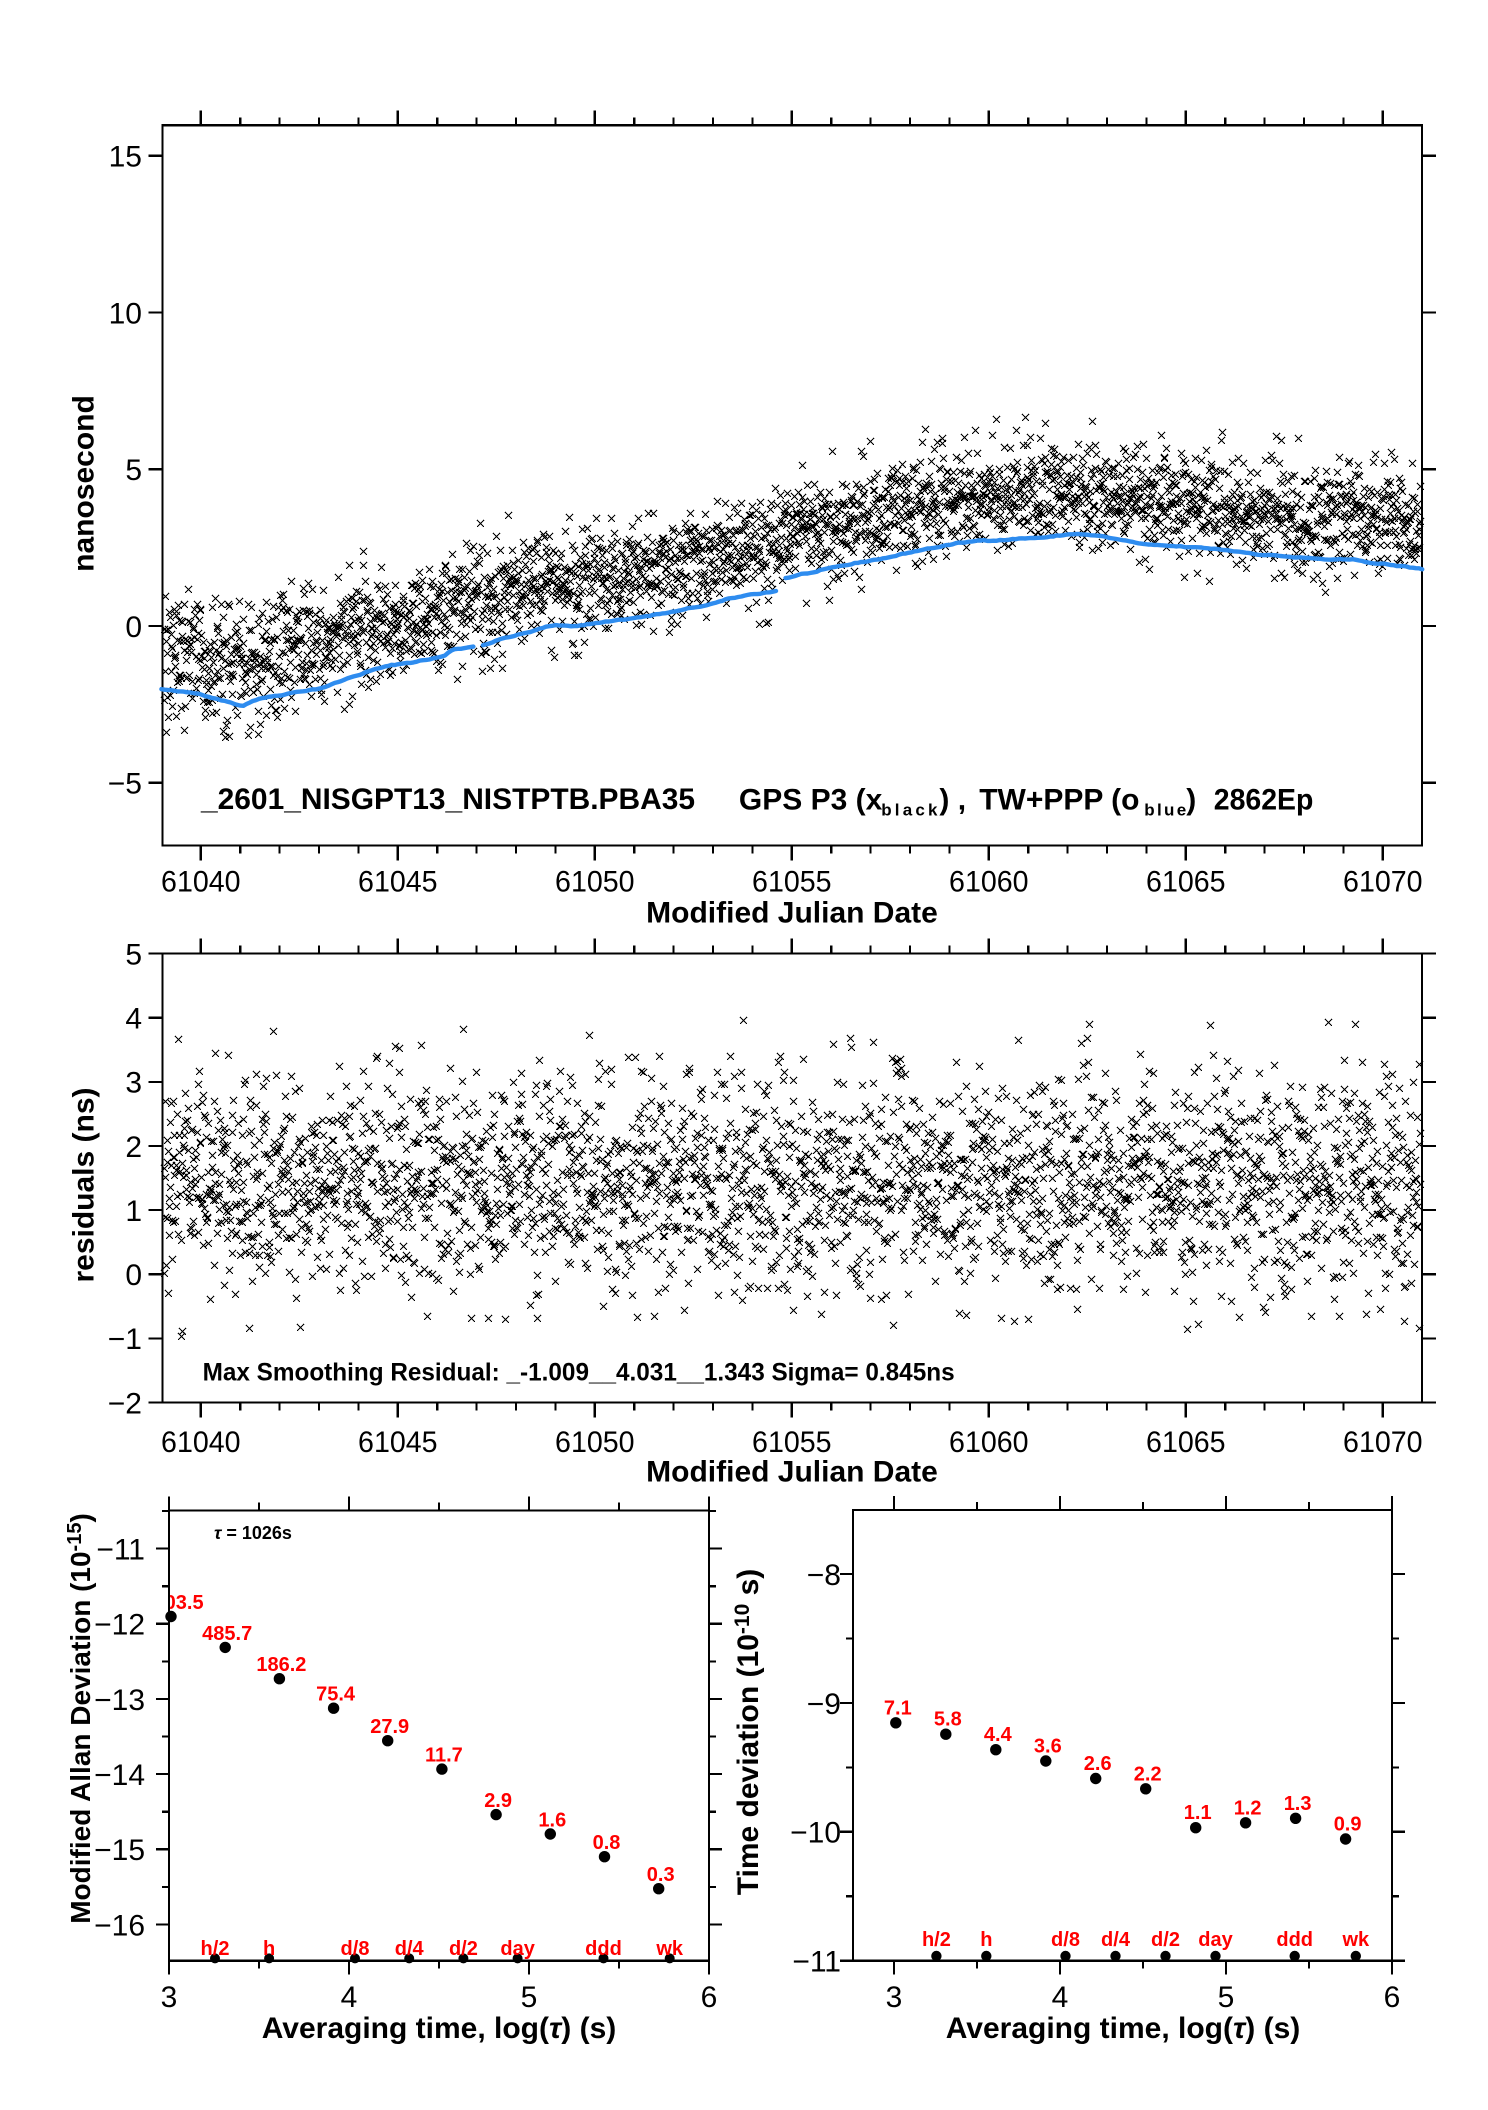 This screenshot has width=1488, height=2110. Describe the element at coordinates (811, 799) in the screenshot. I see `svg-text: GPS P3 (x` at that location.